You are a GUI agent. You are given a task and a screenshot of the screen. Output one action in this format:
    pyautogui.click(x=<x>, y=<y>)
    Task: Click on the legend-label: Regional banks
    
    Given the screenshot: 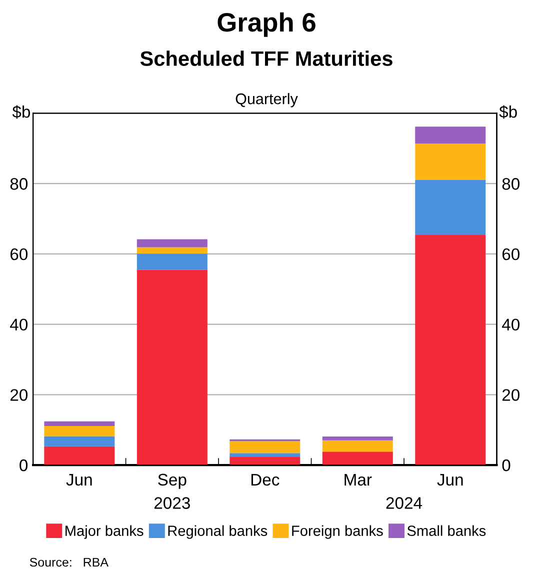 What is the action you would take?
    pyautogui.click(x=218, y=532)
    